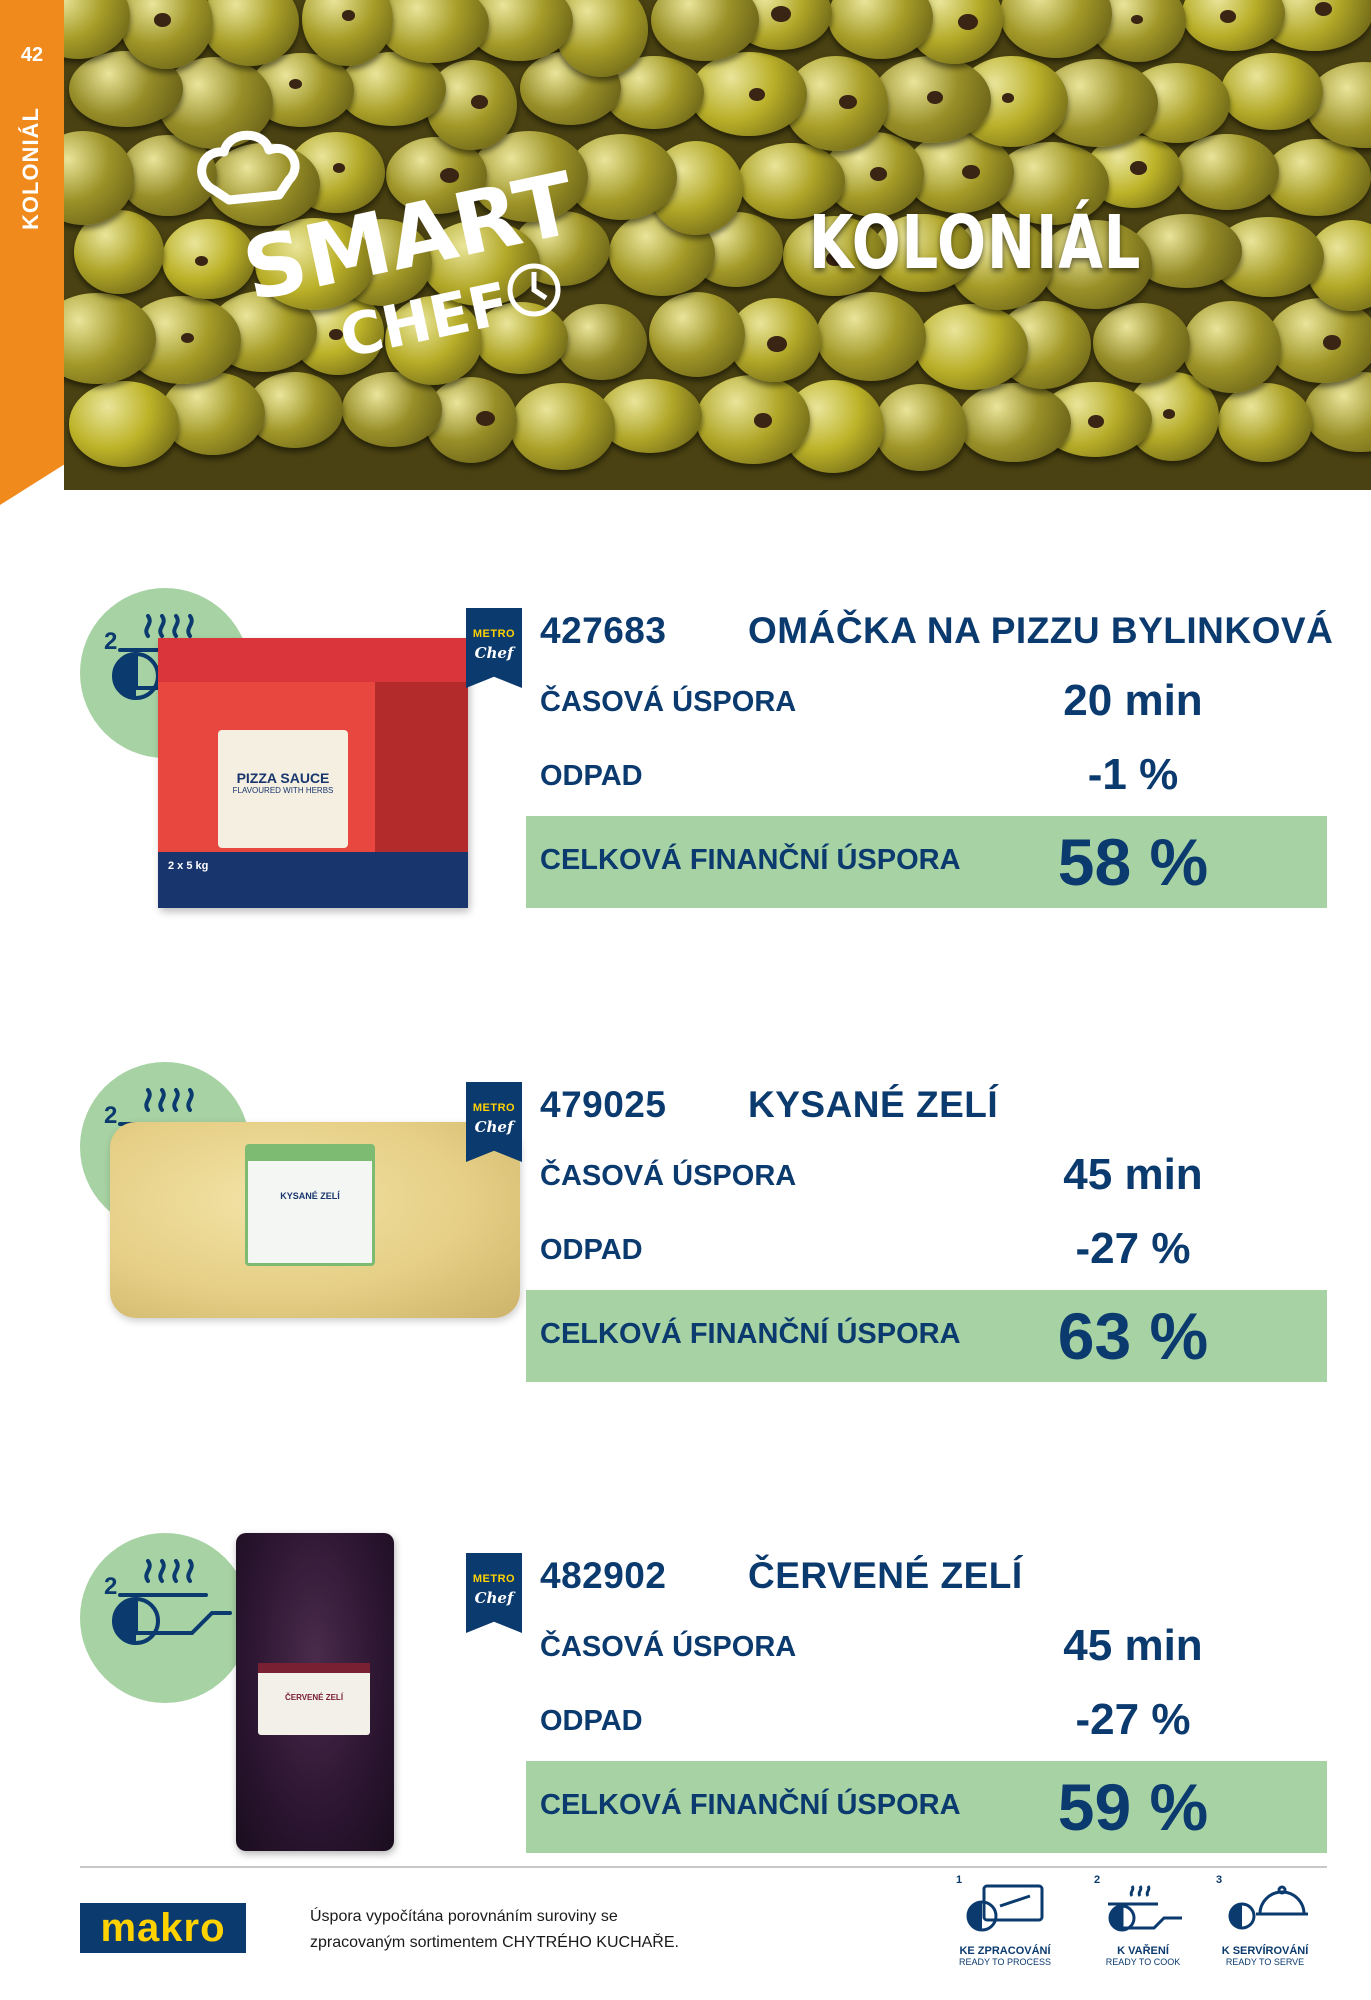 This screenshot has width=1371, height=2000. I want to click on package-label: PIZZA SAUCE, so click(283, 778).